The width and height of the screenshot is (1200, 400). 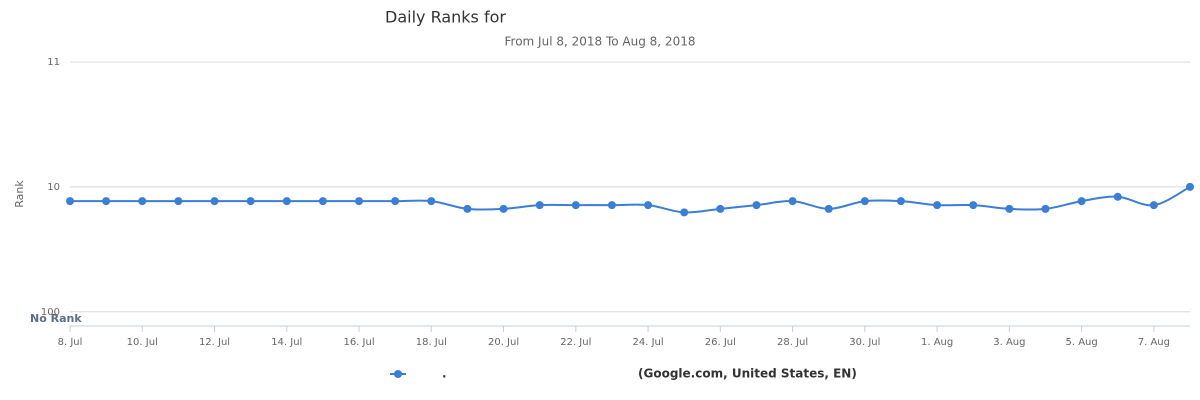 What do you see at coordinates (445, 17) in the screenshot?
I see `chart-title: Daily Ranks for` at bounding box center [445, 17].